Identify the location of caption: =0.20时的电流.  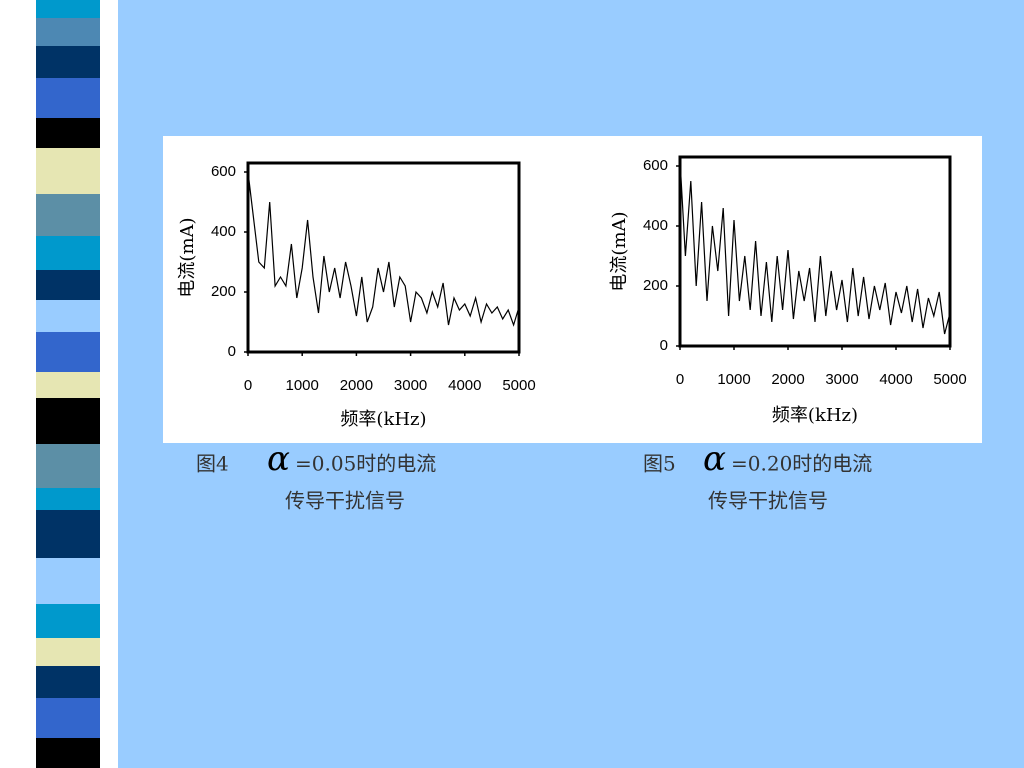
(801, 464).